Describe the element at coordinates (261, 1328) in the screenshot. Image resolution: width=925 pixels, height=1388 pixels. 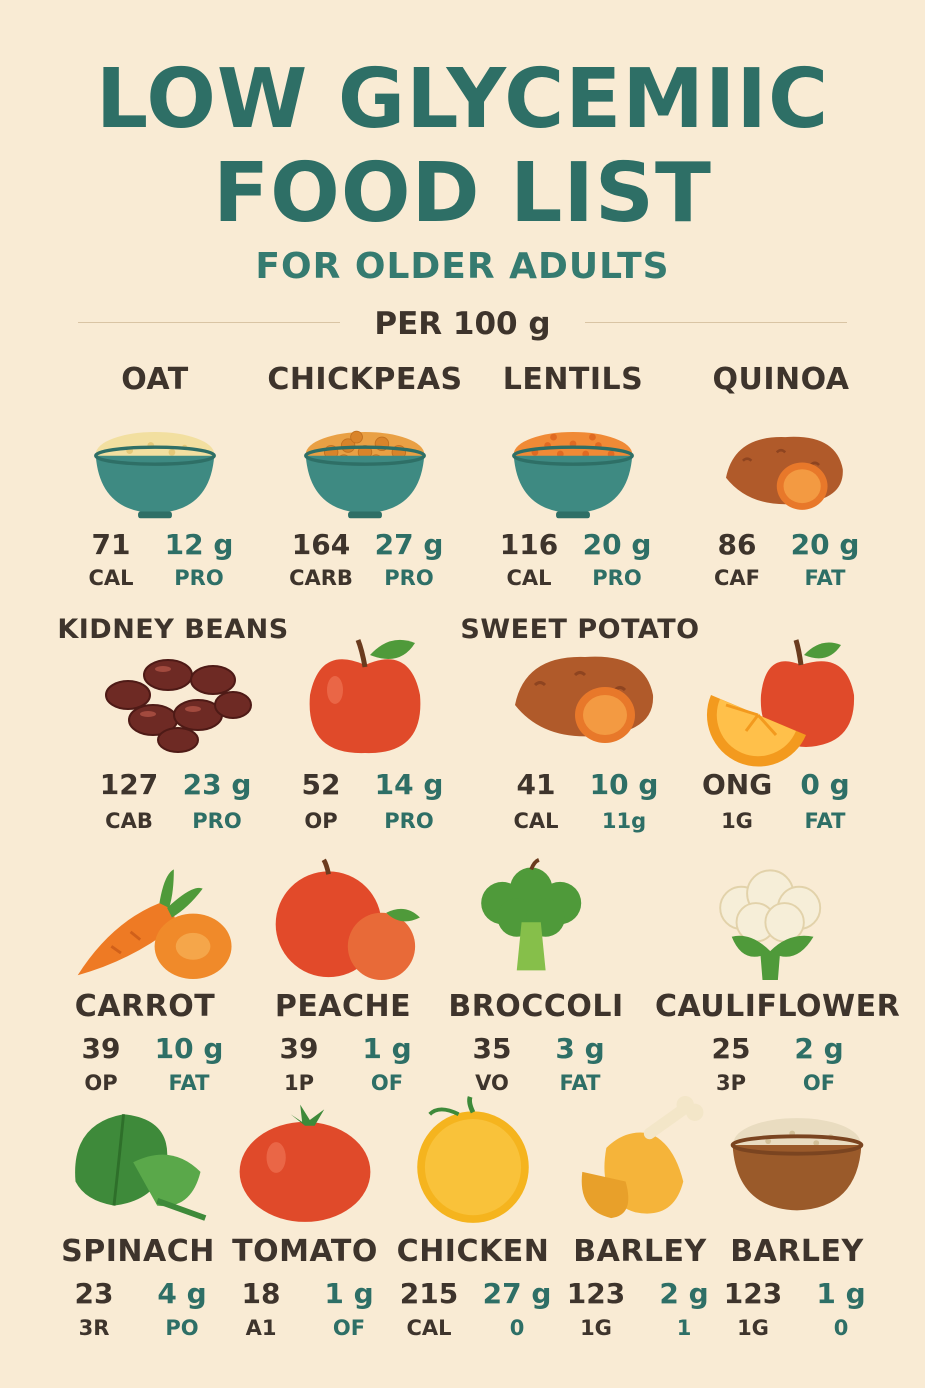
I see `calorie-unit-label: A1` at that location.